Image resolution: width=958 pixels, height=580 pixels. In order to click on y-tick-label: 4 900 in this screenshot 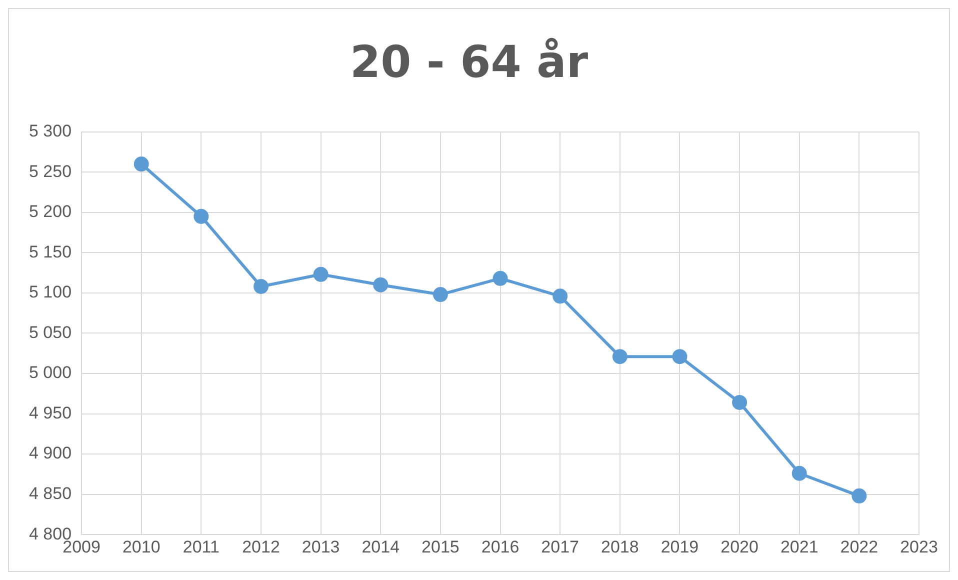, I will do `click(50, 453)`.